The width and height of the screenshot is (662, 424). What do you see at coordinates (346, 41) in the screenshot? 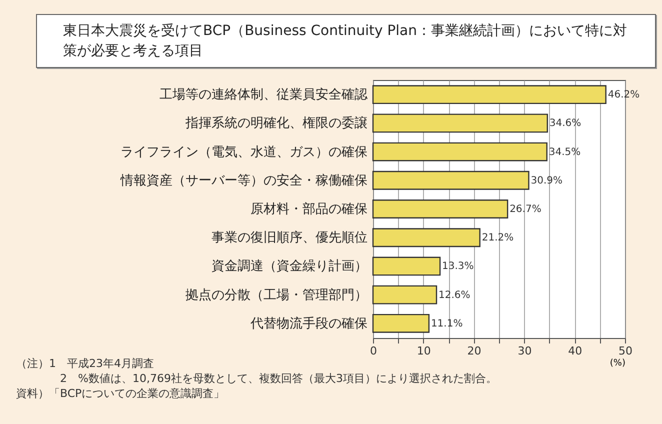
I see `chart-title: 東日本大震災を受けてBCP（Business Continuity Plan：事業継続計画）において特に対策が必要と考える項目` at bounding box center [346, 41].